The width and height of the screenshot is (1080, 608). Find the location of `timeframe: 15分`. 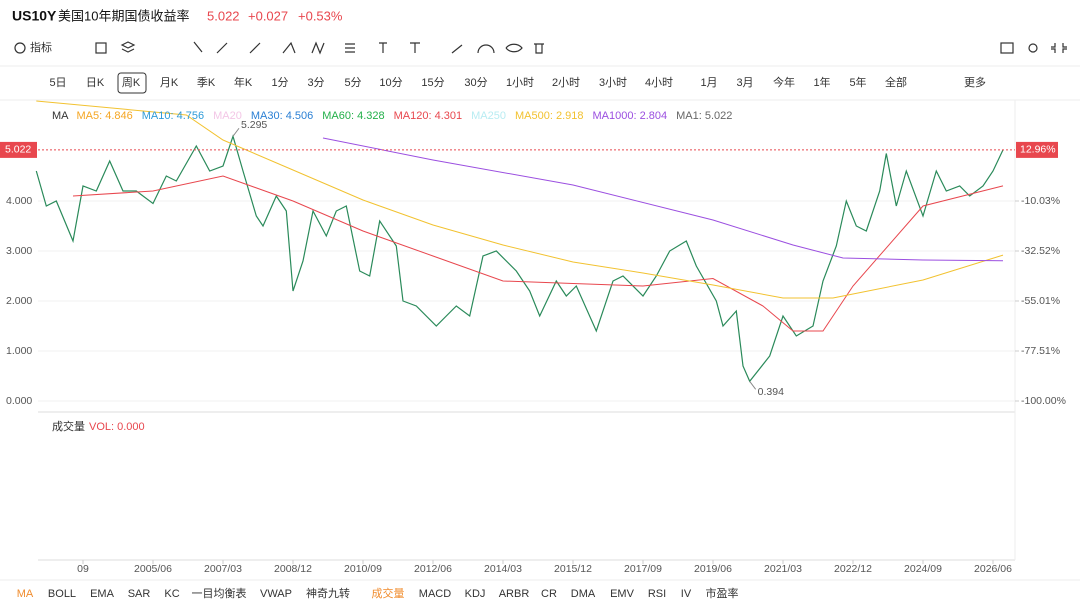

timeframe: 15分 is located at coordinates (432, 82).